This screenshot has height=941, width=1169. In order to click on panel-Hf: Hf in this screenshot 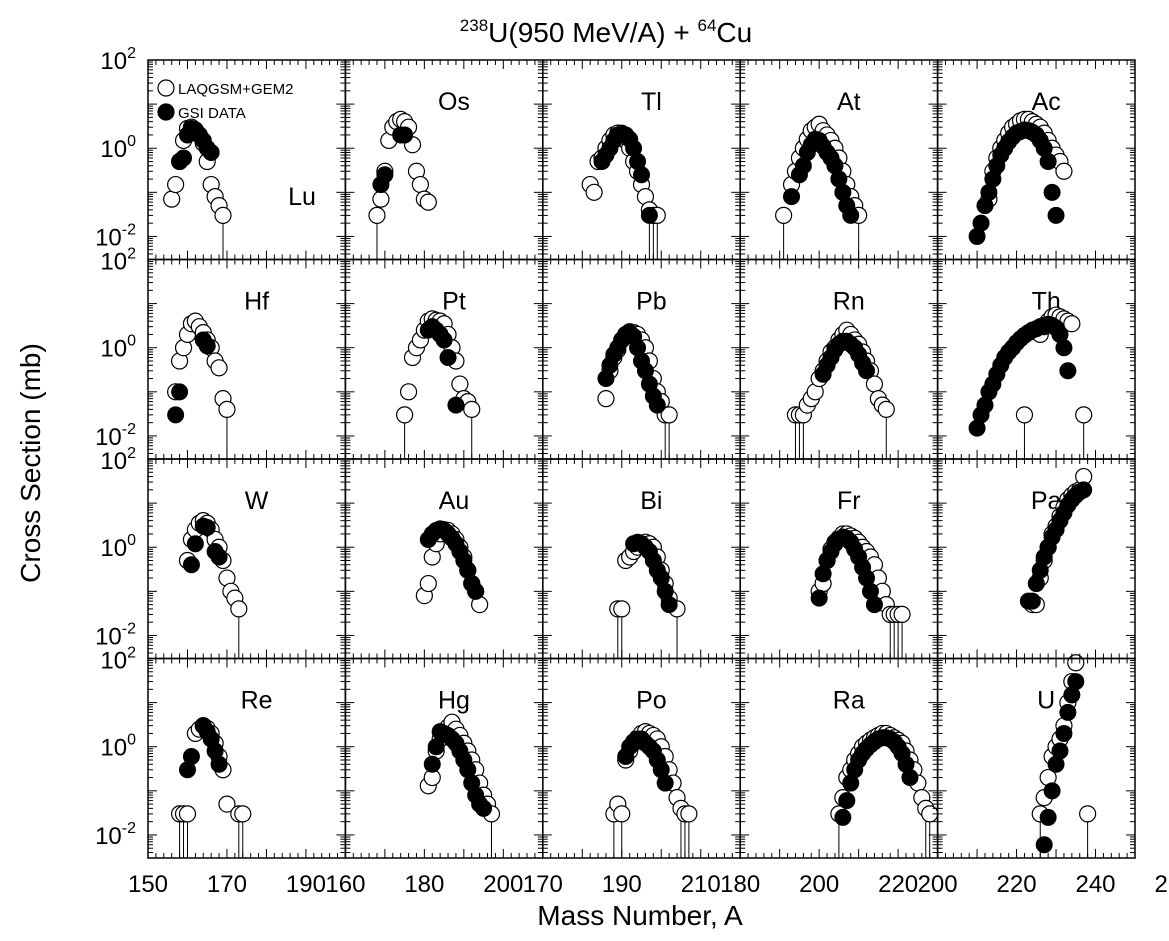, I will do `click(218, 373)`.